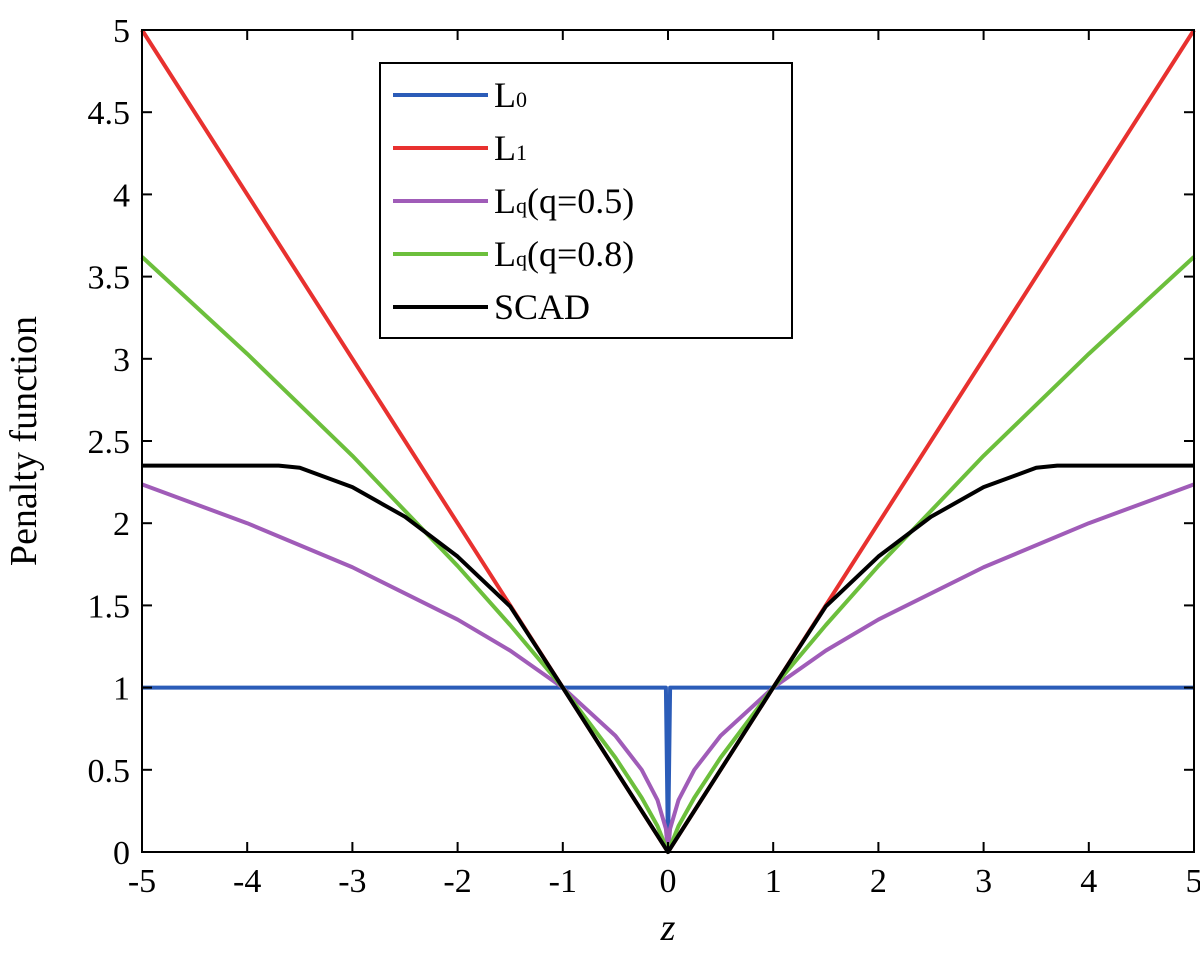 The width and height of the screenshot is (1200, 953). I want to click on x-tick-label: -1, so click(563, 881).